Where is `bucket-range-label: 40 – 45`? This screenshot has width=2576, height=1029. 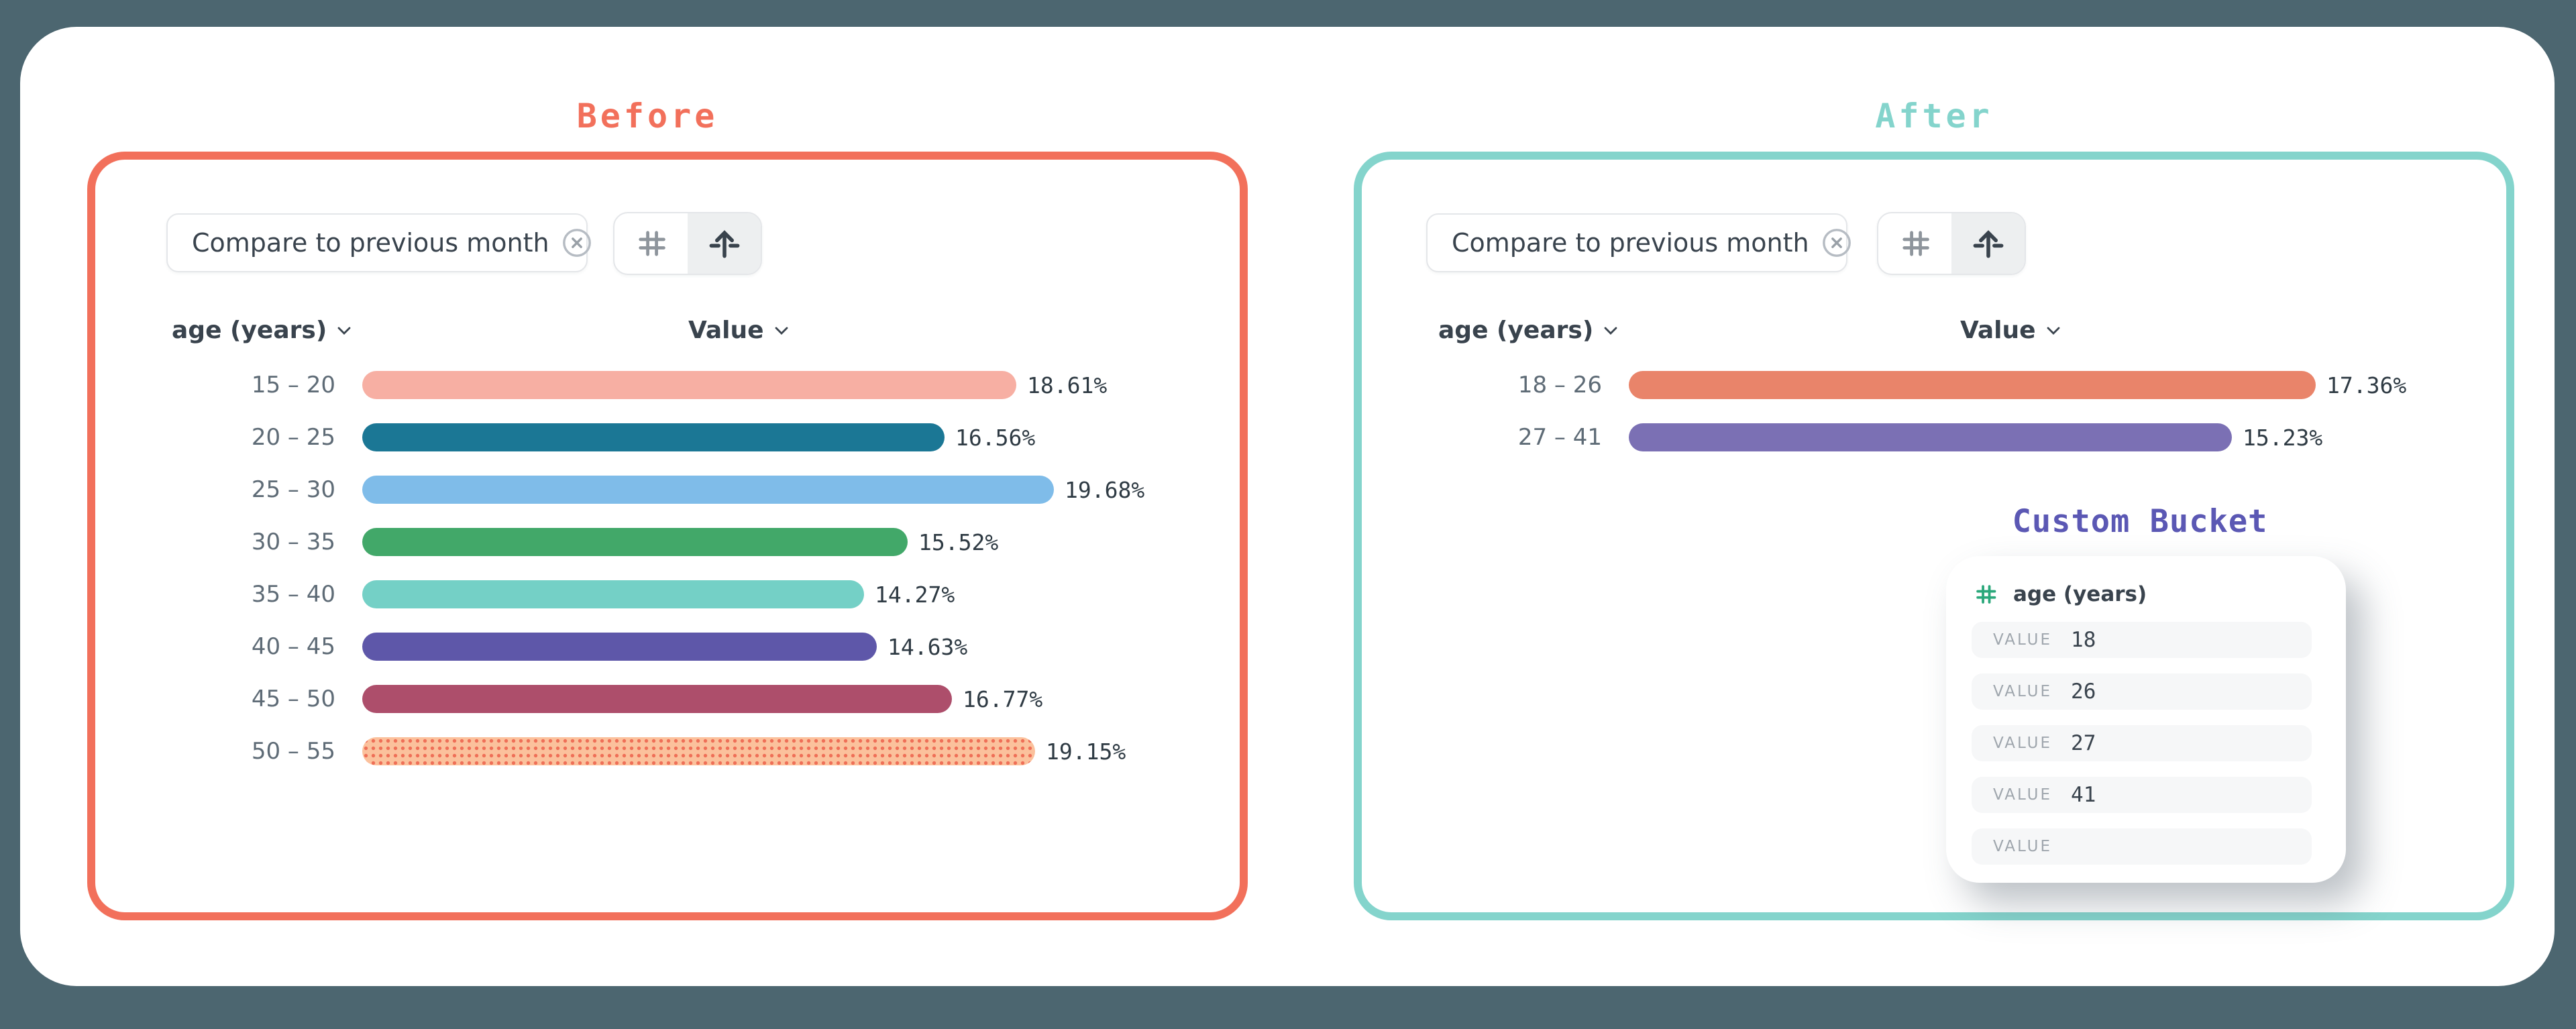
bucket-range-label: 40 – 45 is located at coordinates (293, 646).